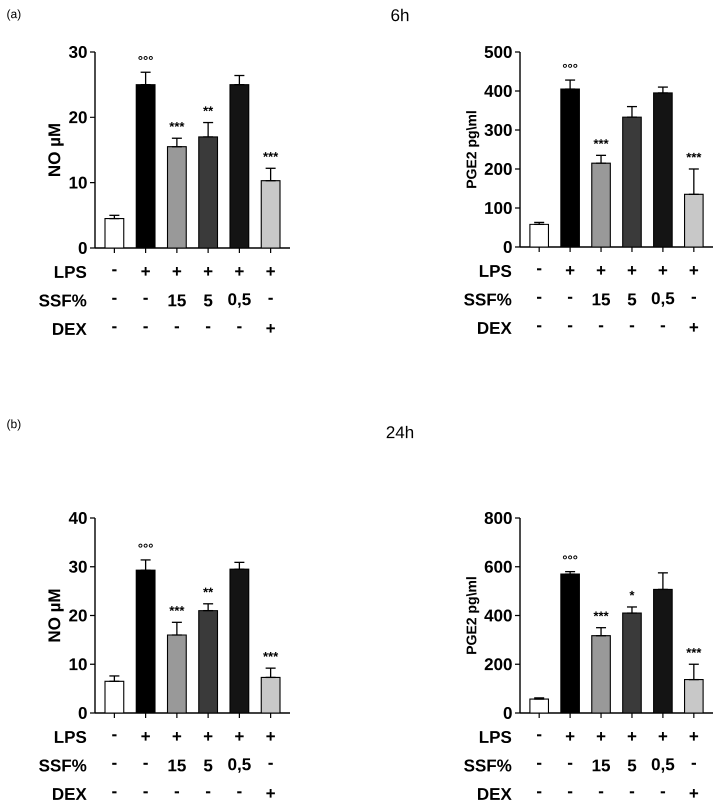 Image resolution: width=720 pixels, height=805 pixels. Describe the element at coordinates (498, 169) in the screenshot. I see `y-tick-label: 200` at that location.